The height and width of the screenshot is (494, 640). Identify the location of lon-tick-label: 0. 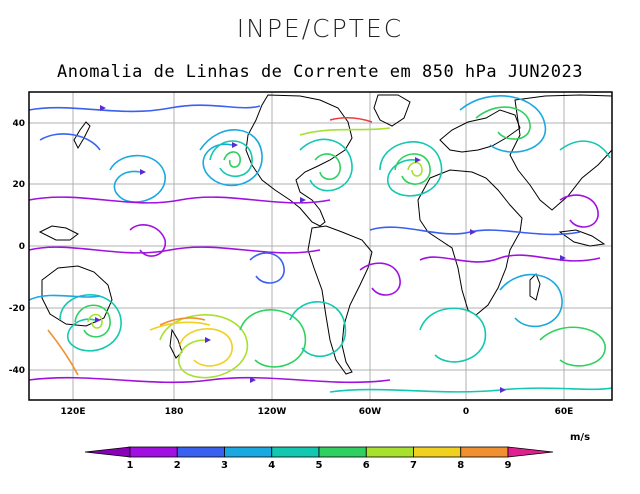
(466, 412).